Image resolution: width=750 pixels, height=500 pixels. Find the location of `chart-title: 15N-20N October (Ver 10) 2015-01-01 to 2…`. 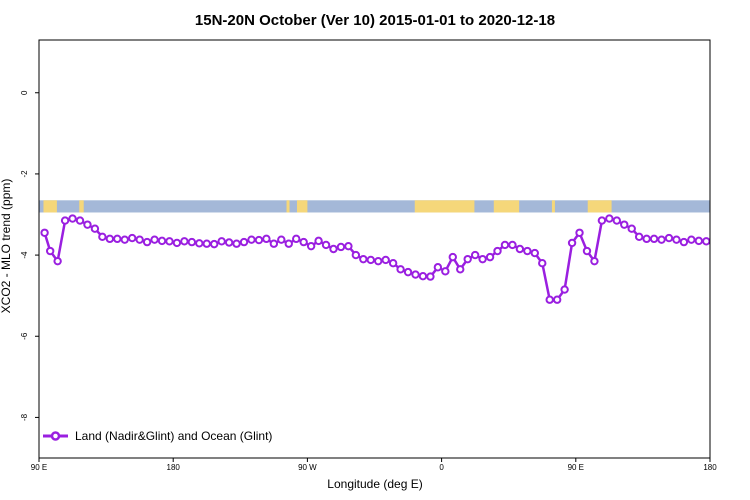

chart-title: 15N-20N October (Ver 10) 2015-01-01 to 2… is located at coordinates (375, 20).